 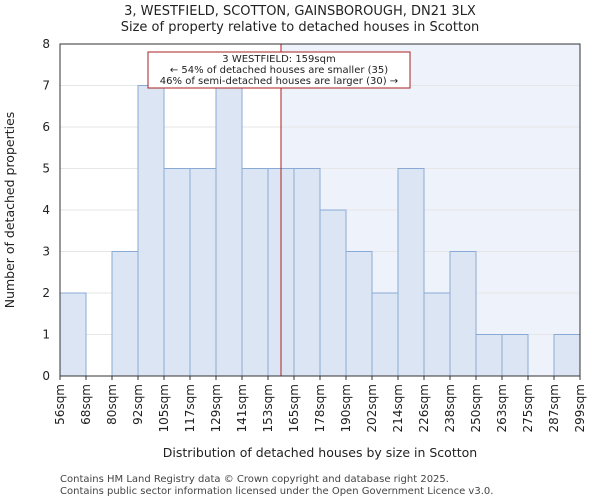 What do you see at coordinates (242, 408) in the screenshot?
I see `x-tick-label: 141sqm` at bounding box center [242, 408].